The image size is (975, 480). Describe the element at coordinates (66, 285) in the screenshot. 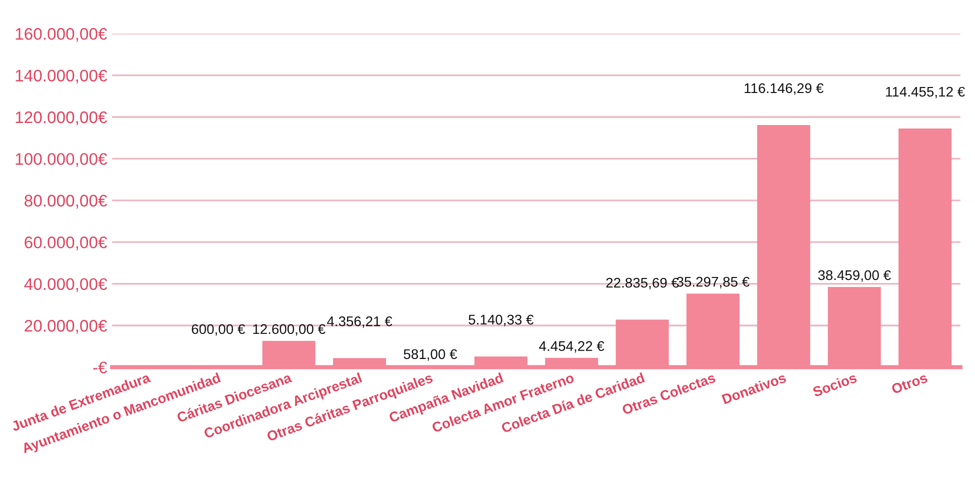

I see `y-tick-label: 40.000,00€` at that location.